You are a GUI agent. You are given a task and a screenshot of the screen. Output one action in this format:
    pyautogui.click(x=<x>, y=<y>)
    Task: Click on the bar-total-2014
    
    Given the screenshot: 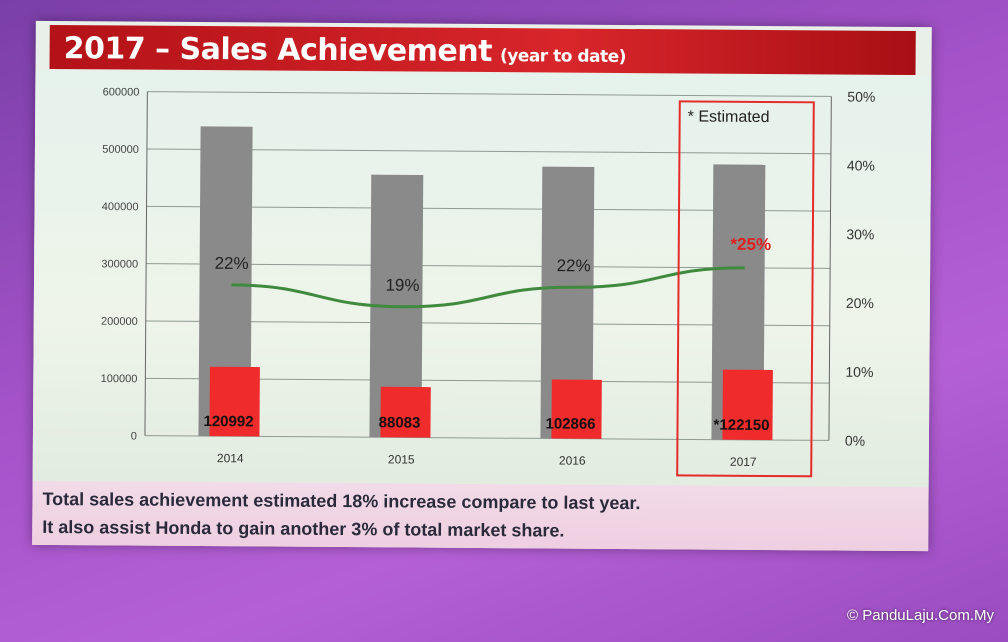 What is the action you would take?
    pyautogui.click(x=225, y=281)
    